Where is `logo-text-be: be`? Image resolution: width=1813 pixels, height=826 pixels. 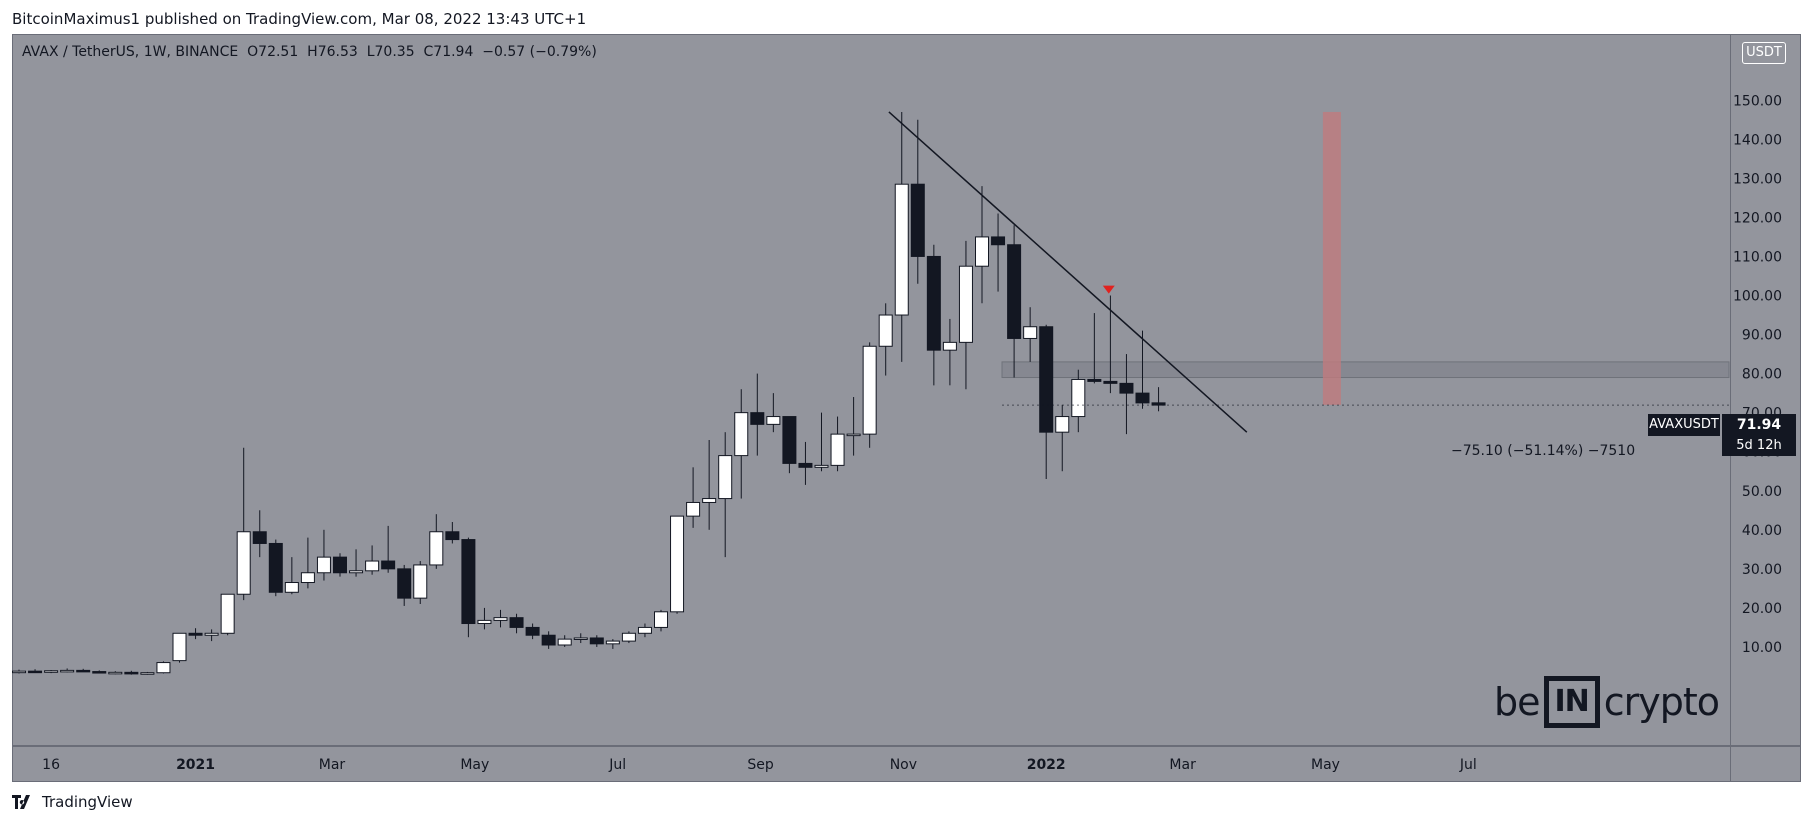
logo-text-be: be is located at coordinates (1517, 702).